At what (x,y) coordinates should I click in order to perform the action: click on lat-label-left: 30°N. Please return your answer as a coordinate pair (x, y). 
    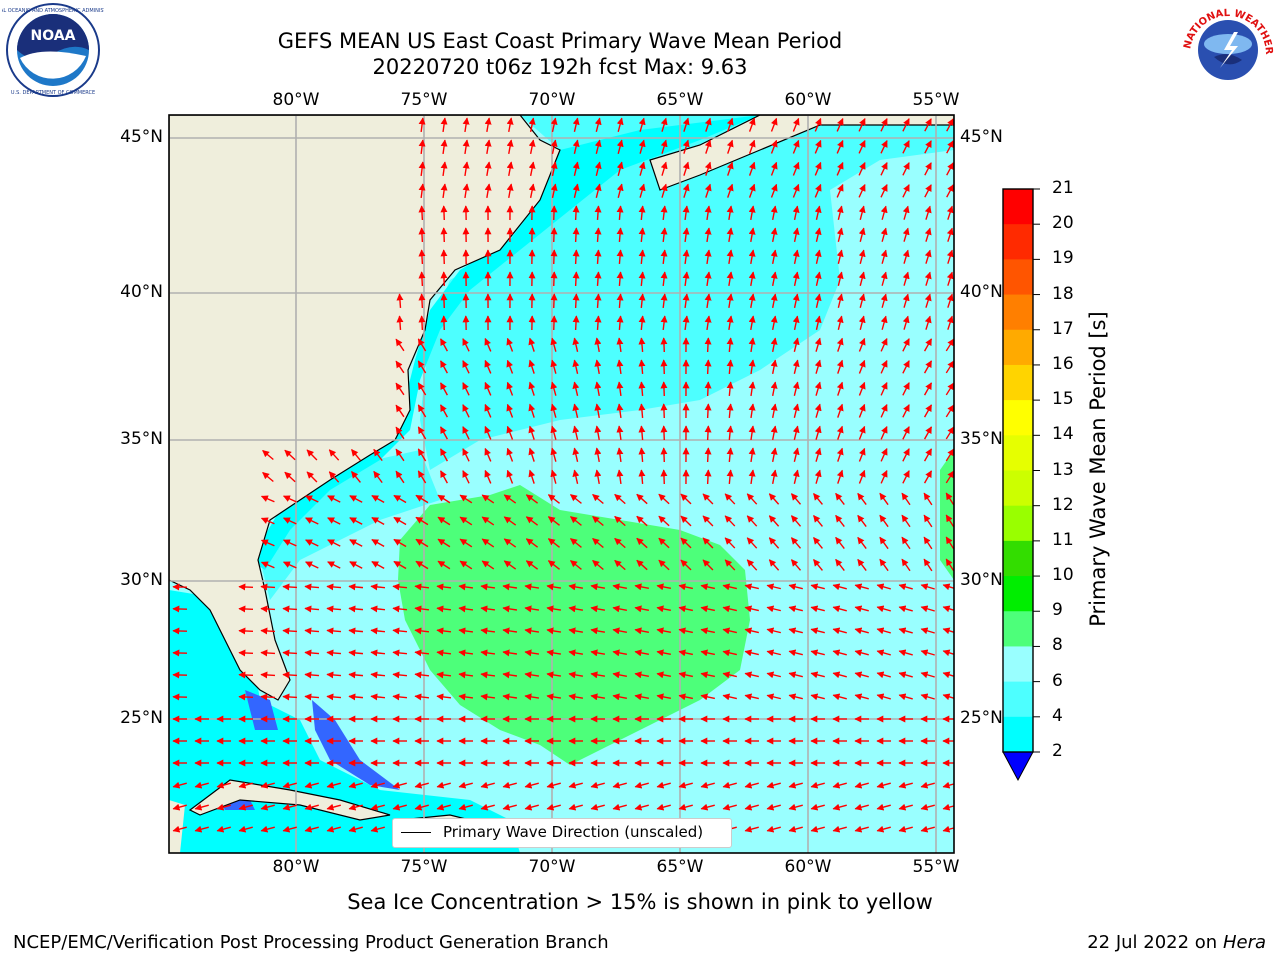
    Looking at the image, I should click on (141, 580).